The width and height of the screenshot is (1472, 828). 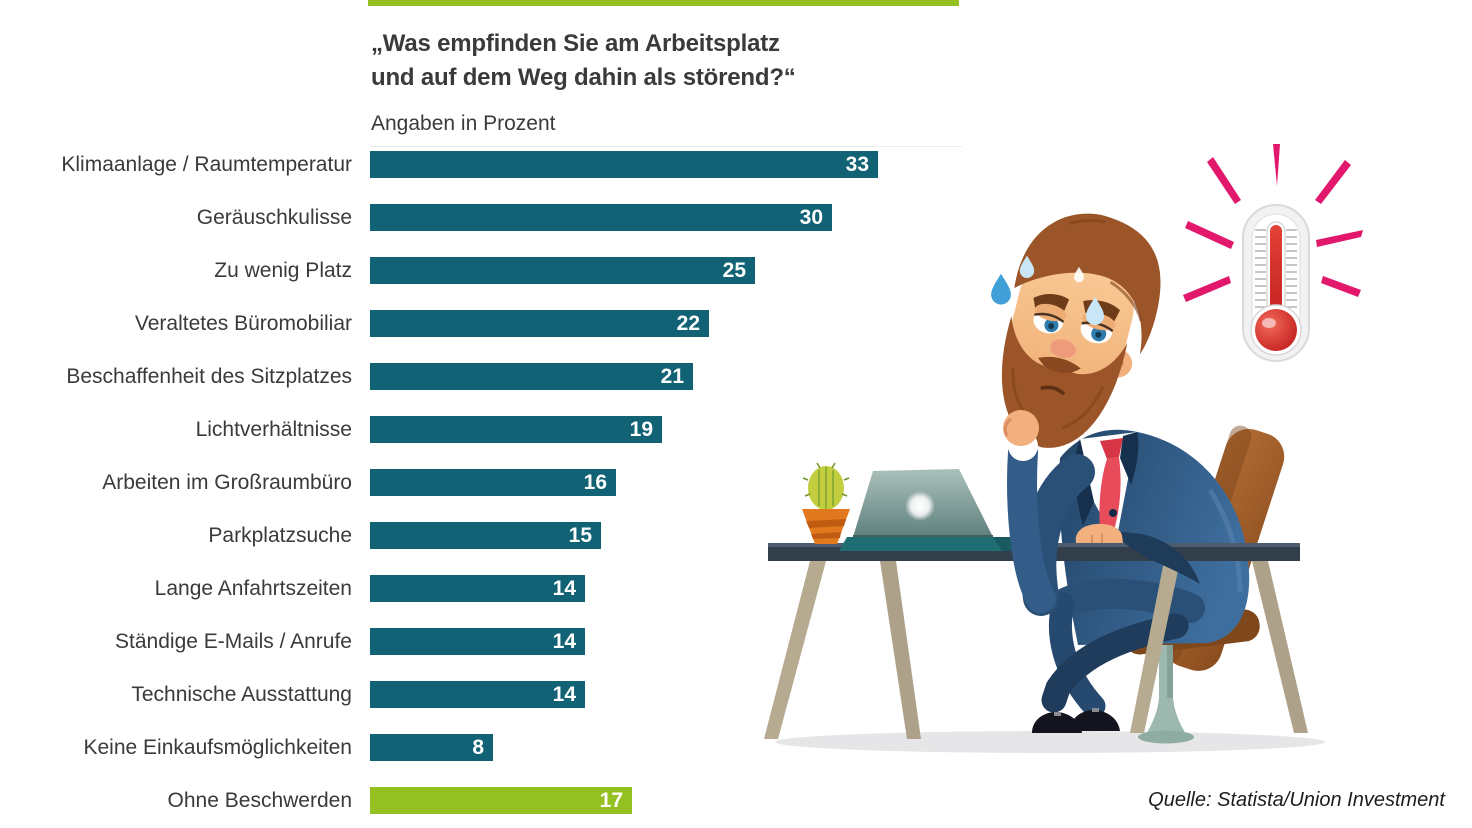 I want to click on chart-row: Technische Ausstattung 14, so click(x=450, y=694).